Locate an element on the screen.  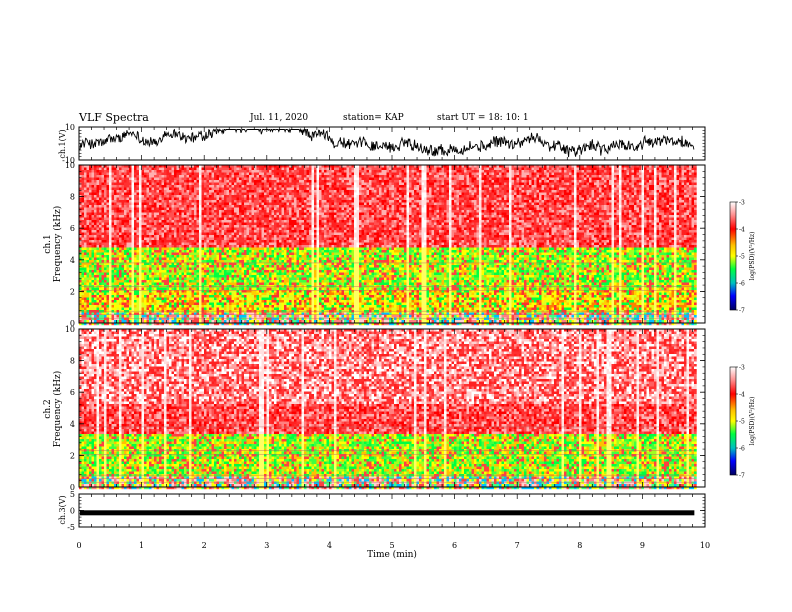
ch1-waveform-panel: 10 -10 is located at coordinates (384, 144).